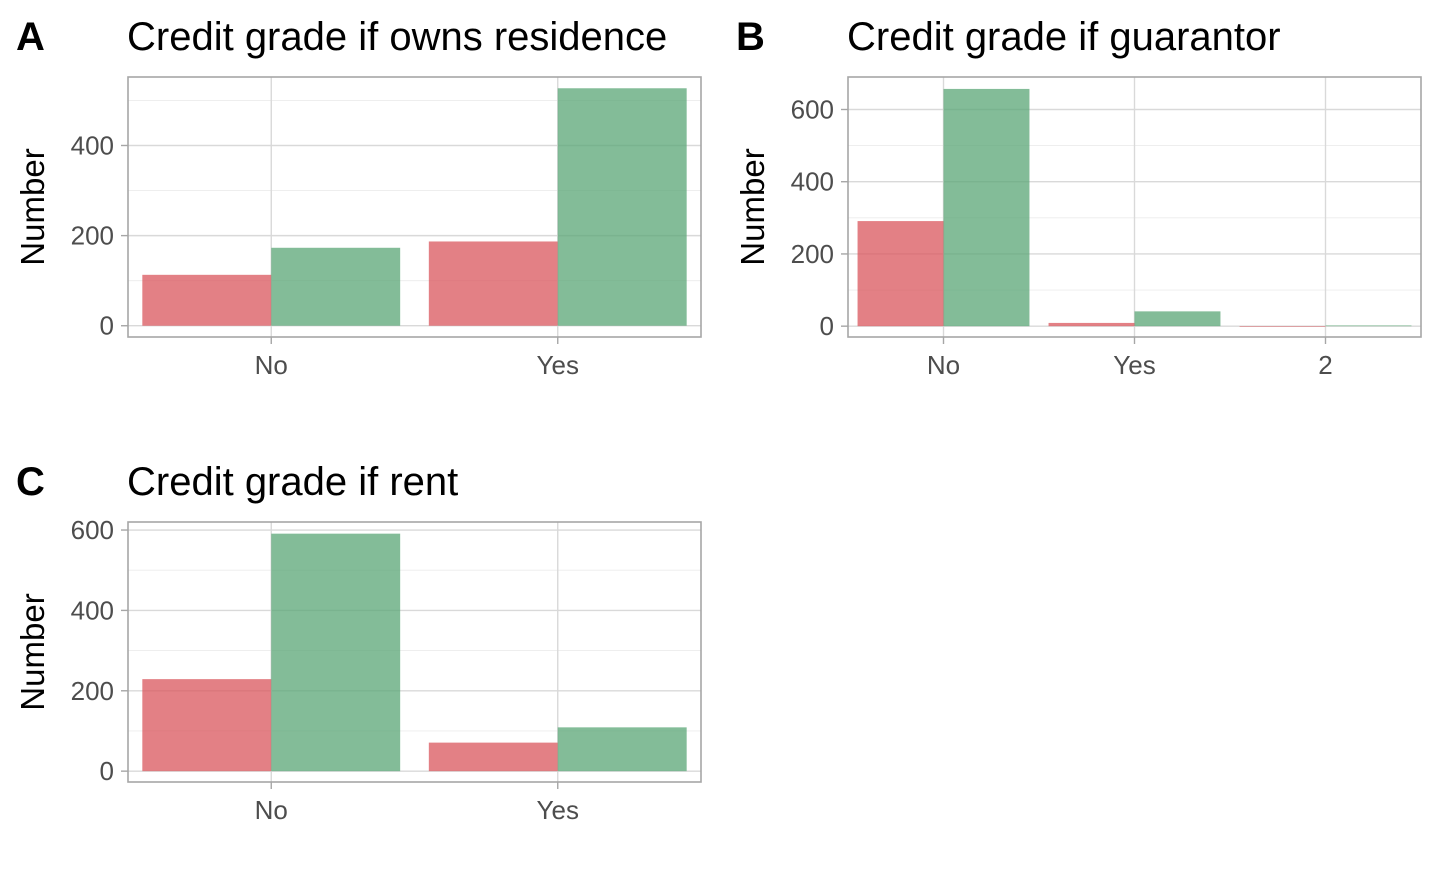 This screenshot has height=889, width=1440. What do you see at coordinates (30, 37) in the screenshot?
I see `panel-tag: A` at bounding box center [30, 37].